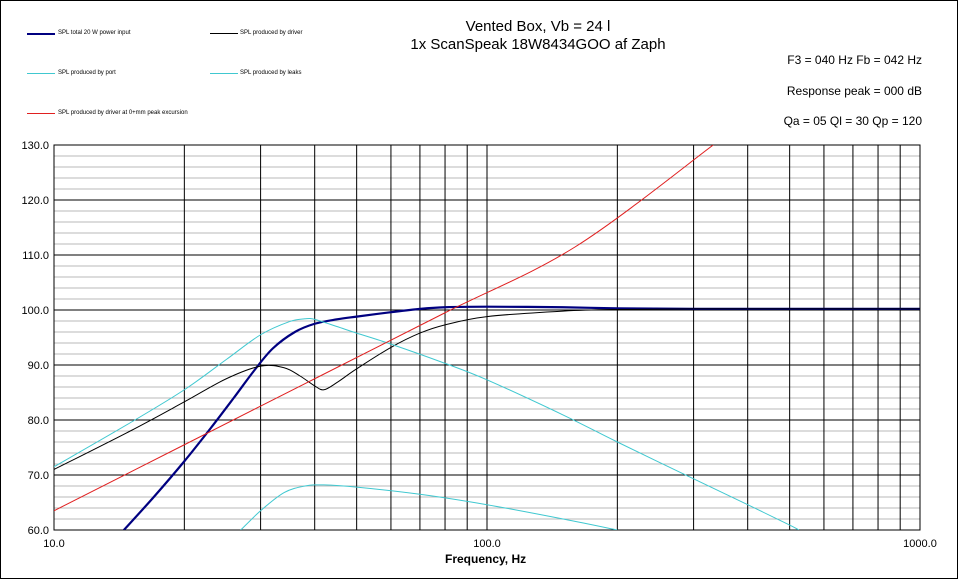  What do you see at coordinates (538, 26) in the screenshot?
I see `chart-title: Vented Box, Vb = 24 l` at bounding box center [538, 26].